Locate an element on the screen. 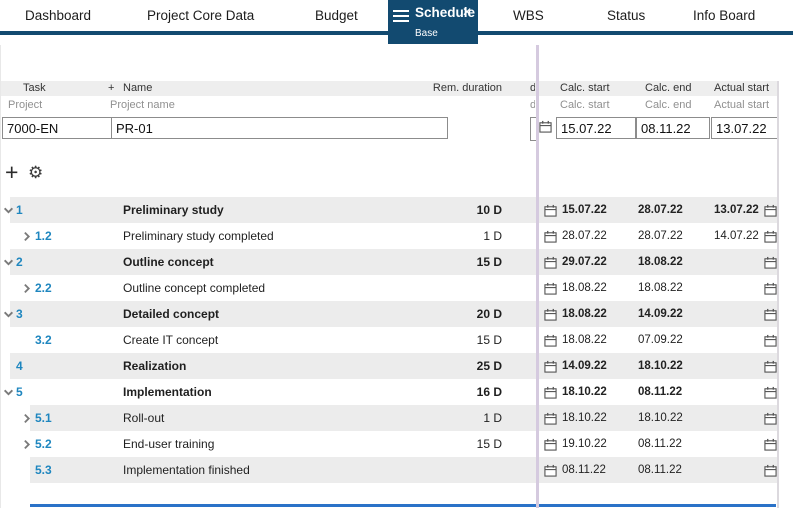  task-rem-duration: 1 D is located at coordinates (492, 418).